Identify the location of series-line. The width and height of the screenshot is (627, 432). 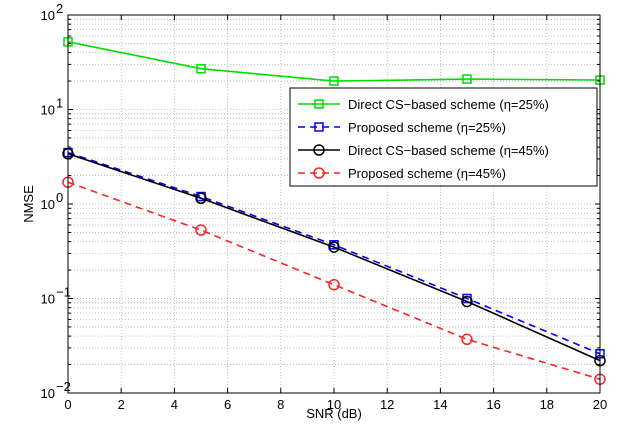
(334, 61).